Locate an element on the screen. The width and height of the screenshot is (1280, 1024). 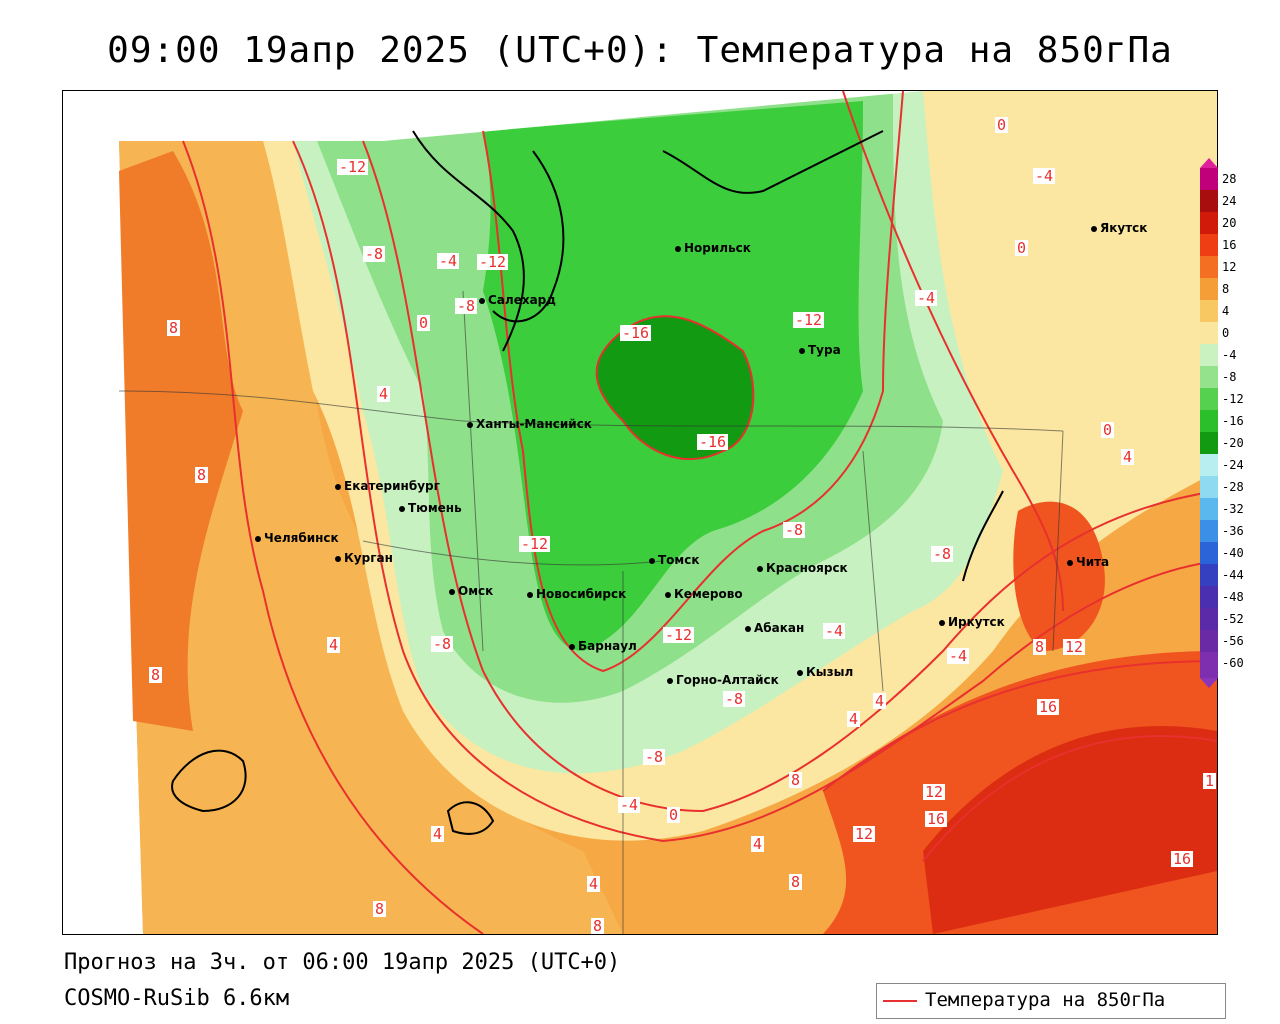
colorbar-tick-label: -20 is located at coordinates (1233, 443).